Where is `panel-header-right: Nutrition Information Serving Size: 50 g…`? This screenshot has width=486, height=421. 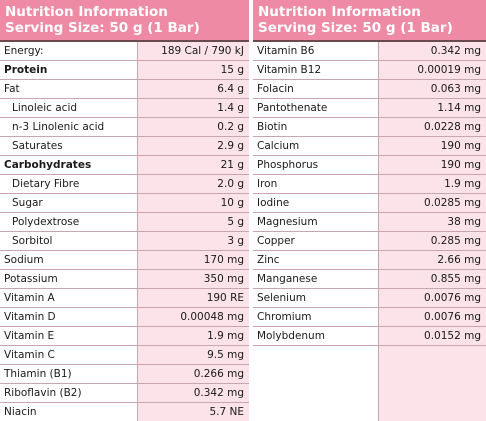 panel-header-right: Nutrition Information Serving Size: 50 g… is located at coordinates (369, 21).